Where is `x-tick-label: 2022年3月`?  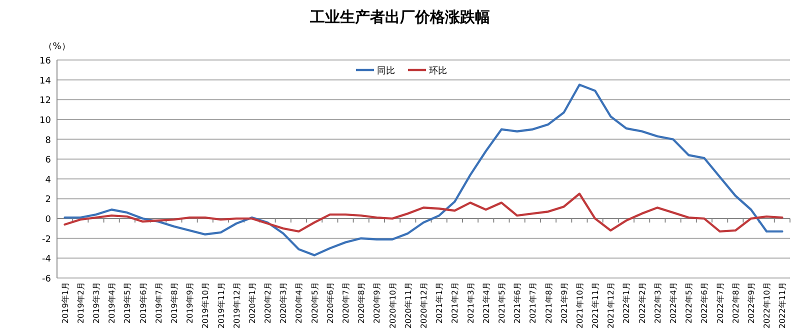 x-tick-label: 2022年3月 is located at coordinates (657, 303).